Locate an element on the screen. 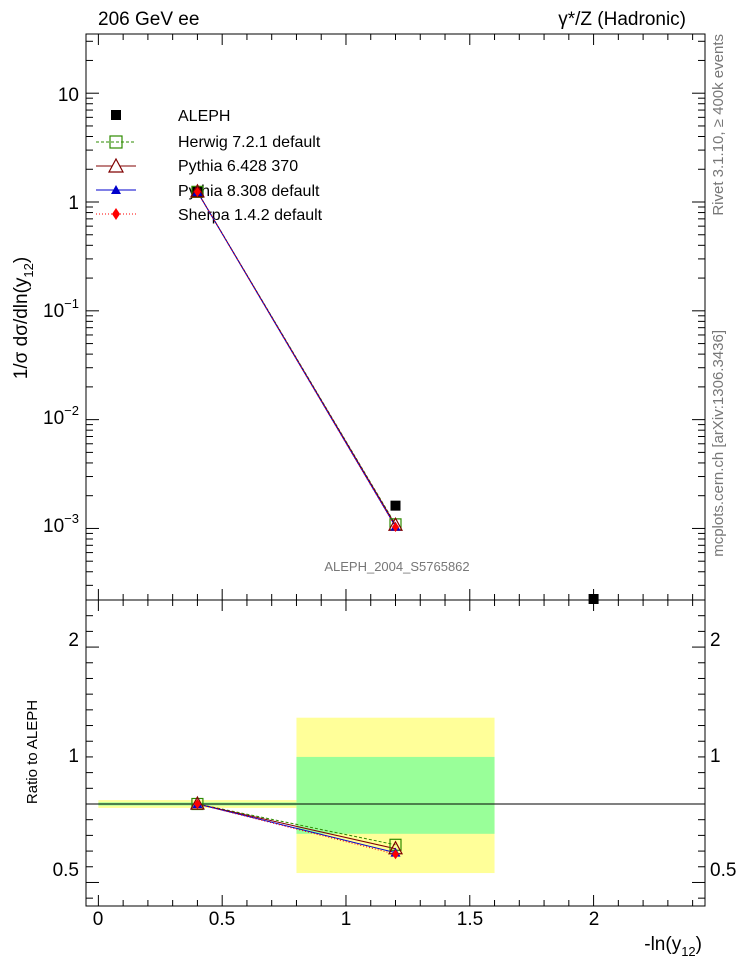 Image resolution: width=746 pixels, height=972 pixels. svg-text: 1/σ dσ/dln(y12) is located at coordinates (23, 318).